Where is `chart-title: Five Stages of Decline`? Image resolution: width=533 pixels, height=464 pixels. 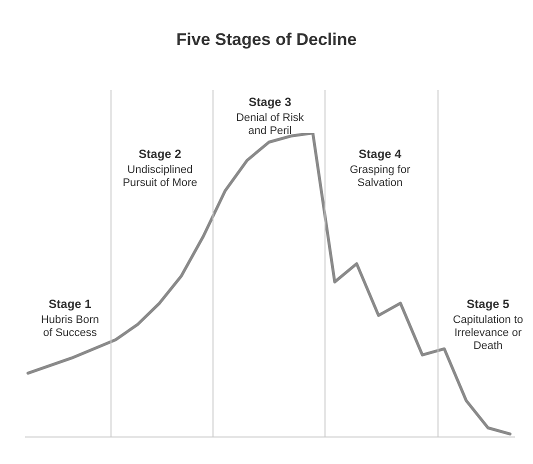 chart-title: Five Stages of Decline is located at coordinates (266, 40).